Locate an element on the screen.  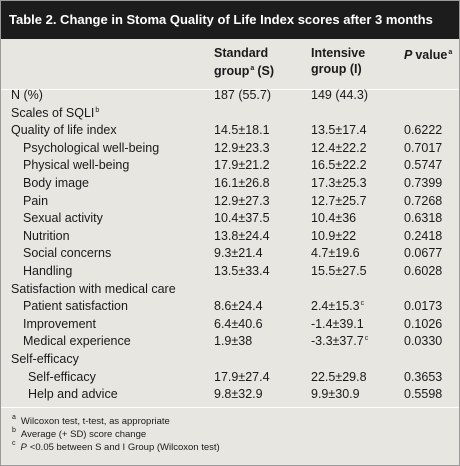
cell-text: 9.8±32.9 is located at coordinates (238, 394).